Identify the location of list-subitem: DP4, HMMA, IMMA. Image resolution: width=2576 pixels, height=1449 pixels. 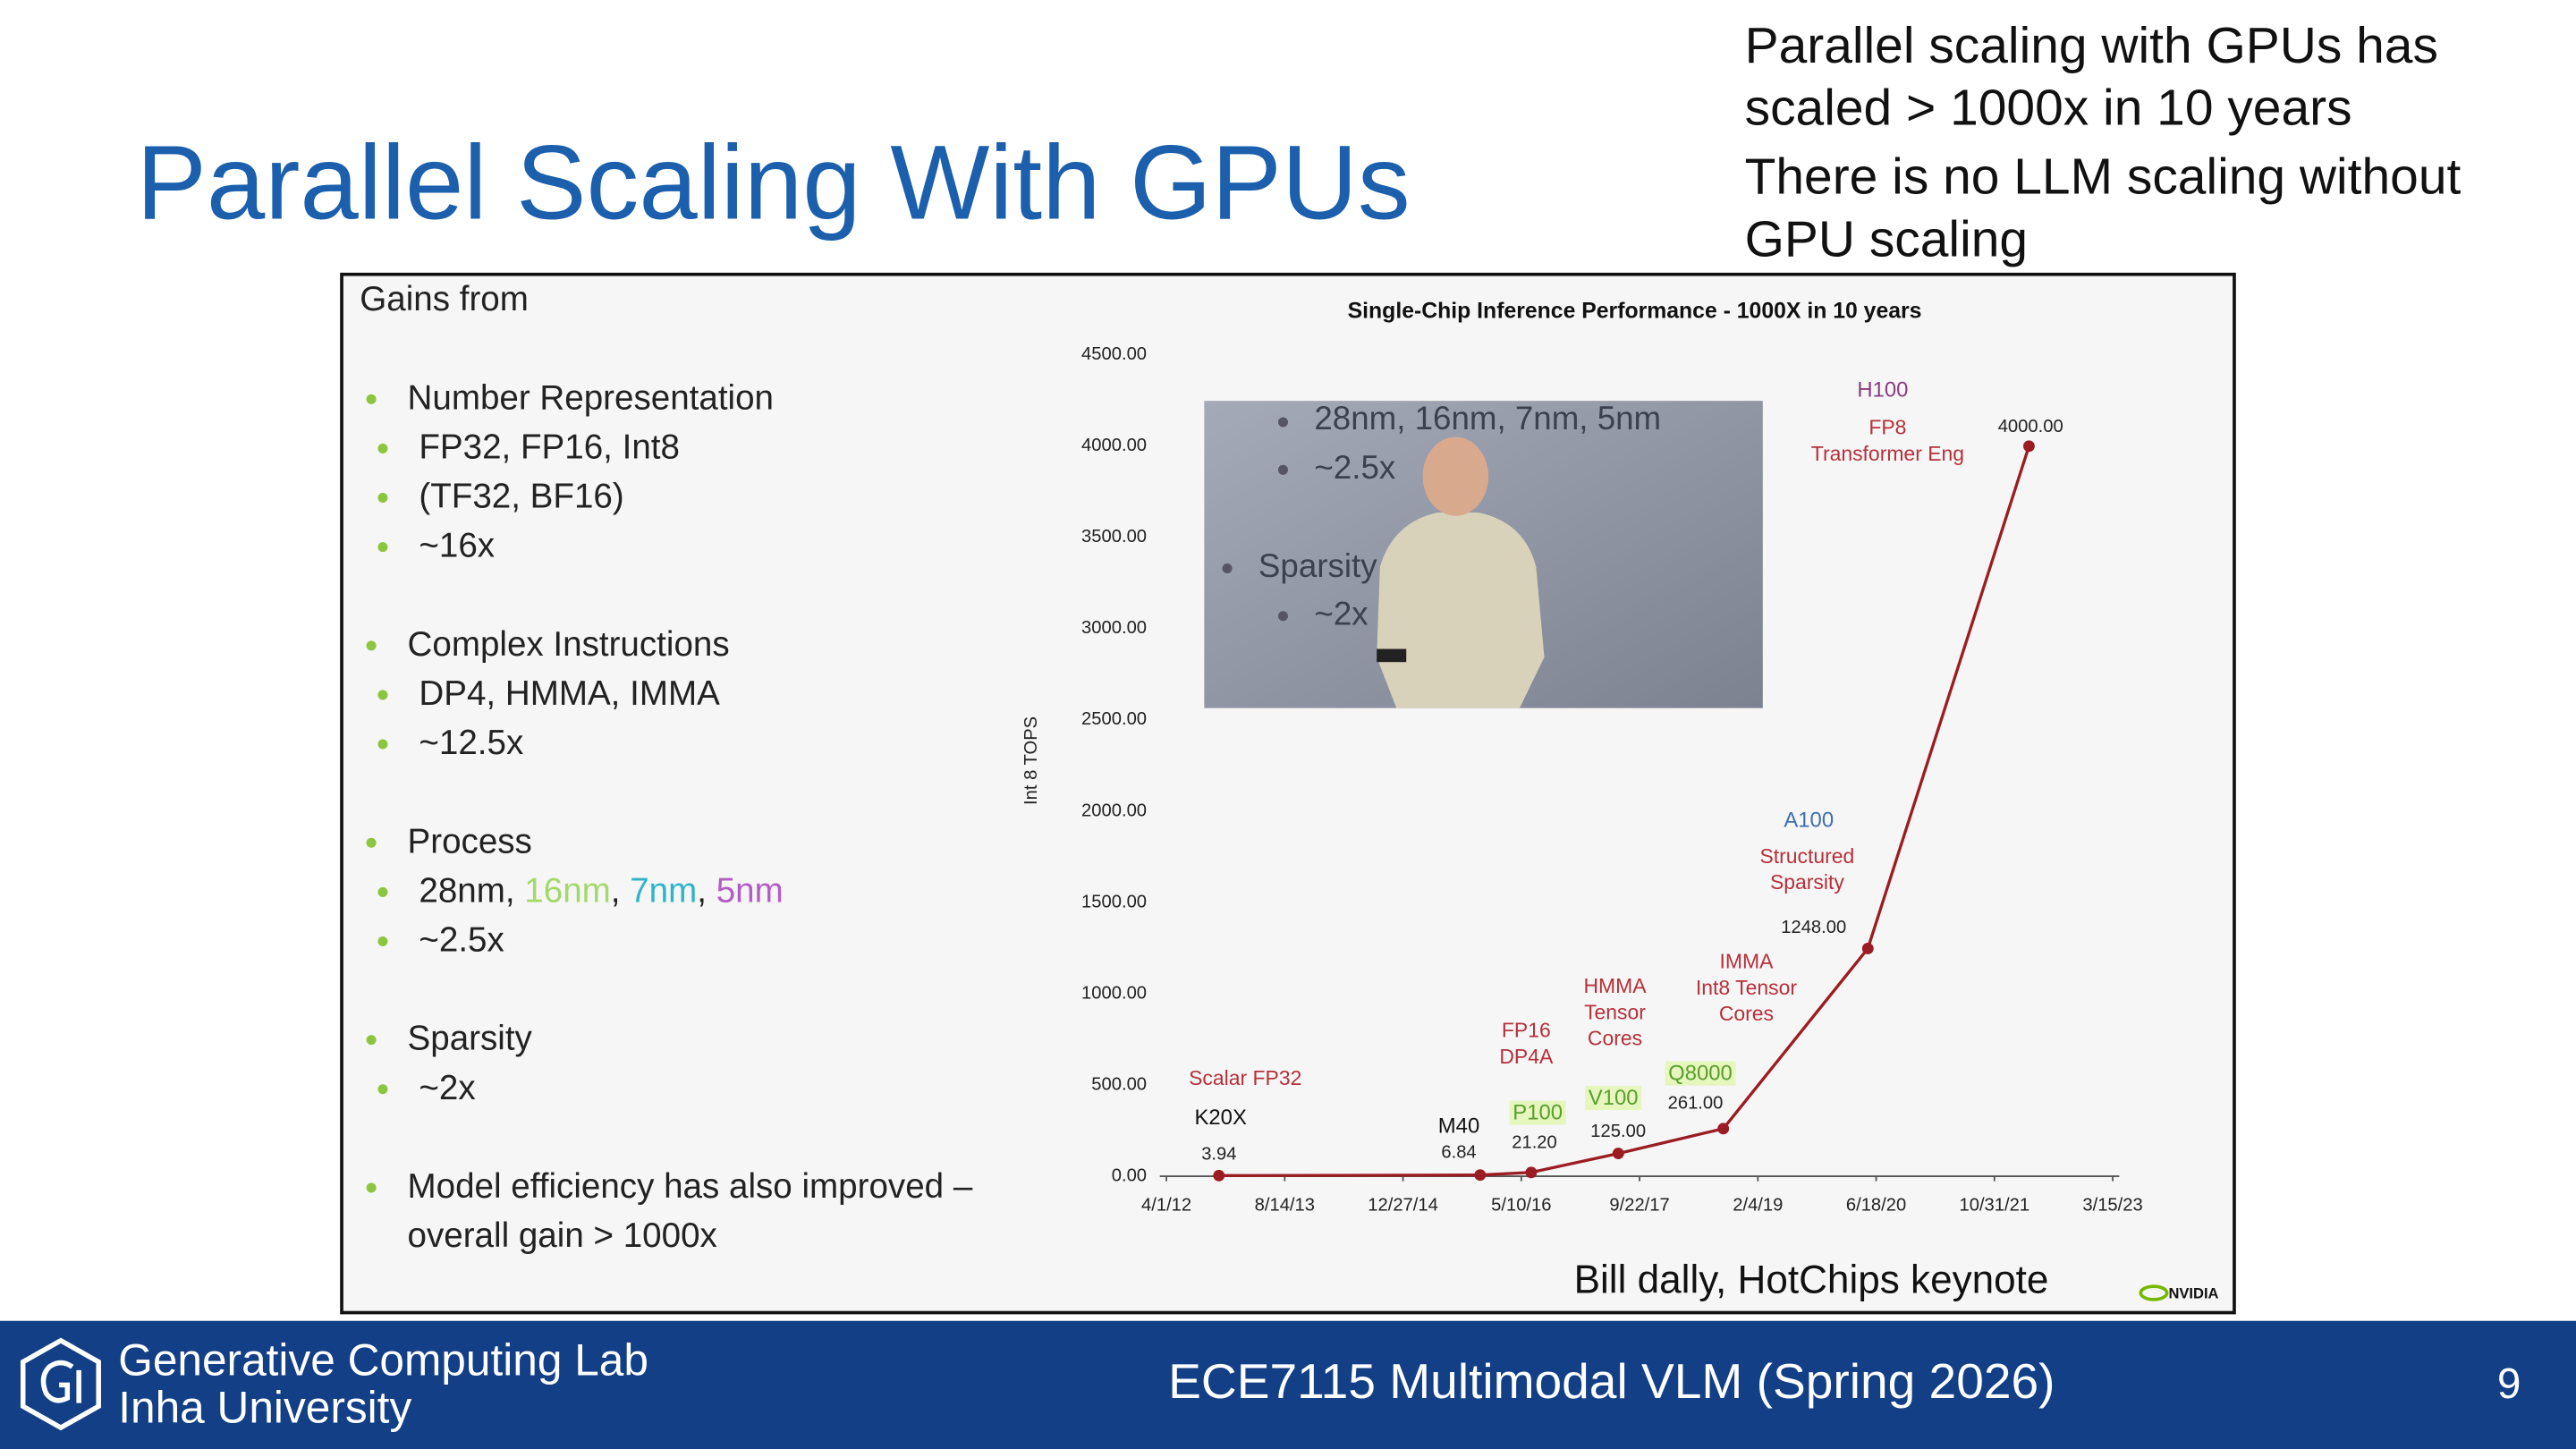
(666, 694).